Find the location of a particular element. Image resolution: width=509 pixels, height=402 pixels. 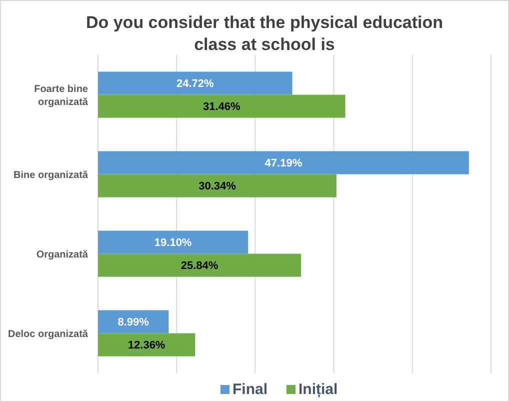

data-label: 19.10% is located at coordinates (173, 243).